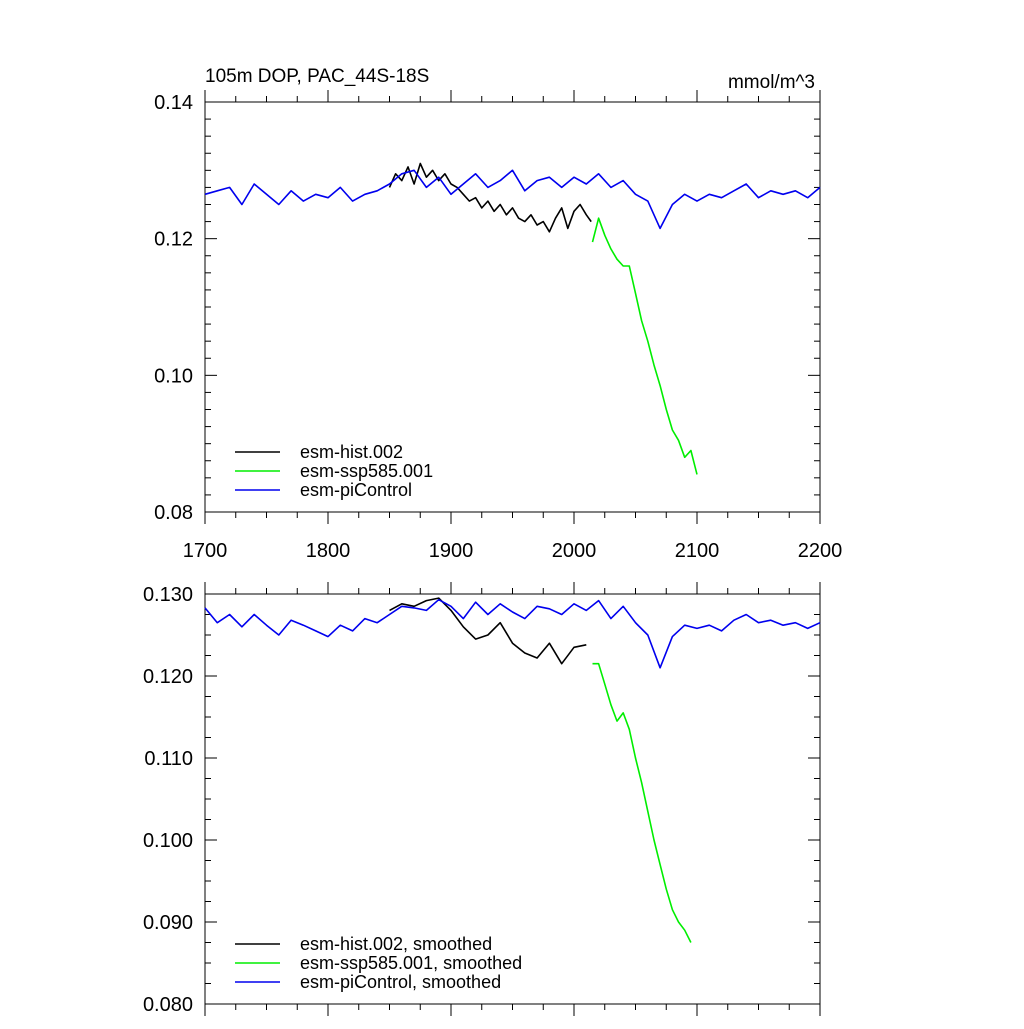  What do you see at coordinates (351, 452) in the screenshot?
I see `legend-label-1: esm-hist.002` at bounding box center [351, 452].